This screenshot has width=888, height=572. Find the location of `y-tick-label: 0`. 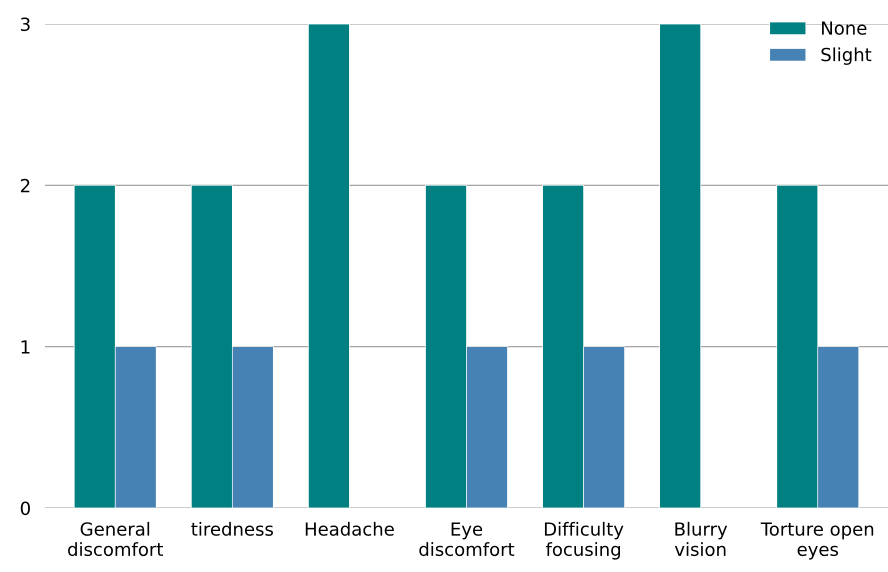

y-tick-label: 0 is located at coordinates (25, 508).